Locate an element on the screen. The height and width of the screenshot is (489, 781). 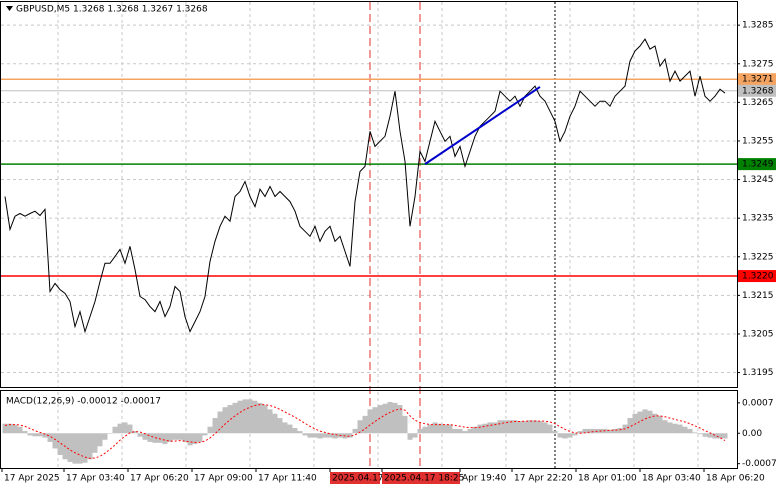
x-tick-label: 2025.04.17 18:25 is located at coordinates (424, 479).